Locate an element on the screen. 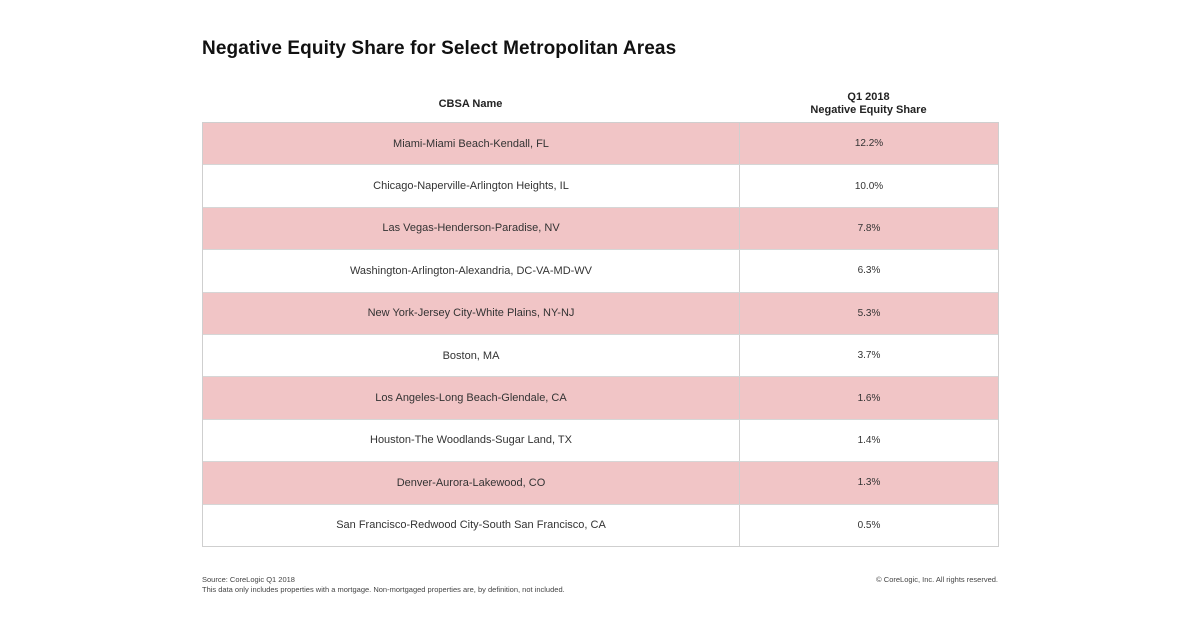  cell-negative-equity-share: 1.4% is located at coordinates (869, 440).